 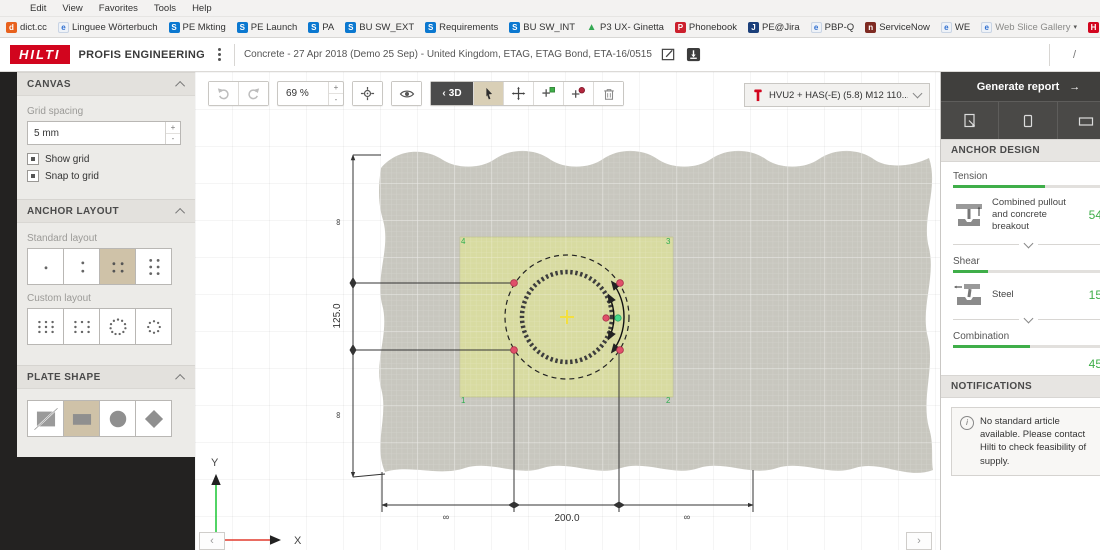 I want to click on anchor-points, so click(x=567, y=316).